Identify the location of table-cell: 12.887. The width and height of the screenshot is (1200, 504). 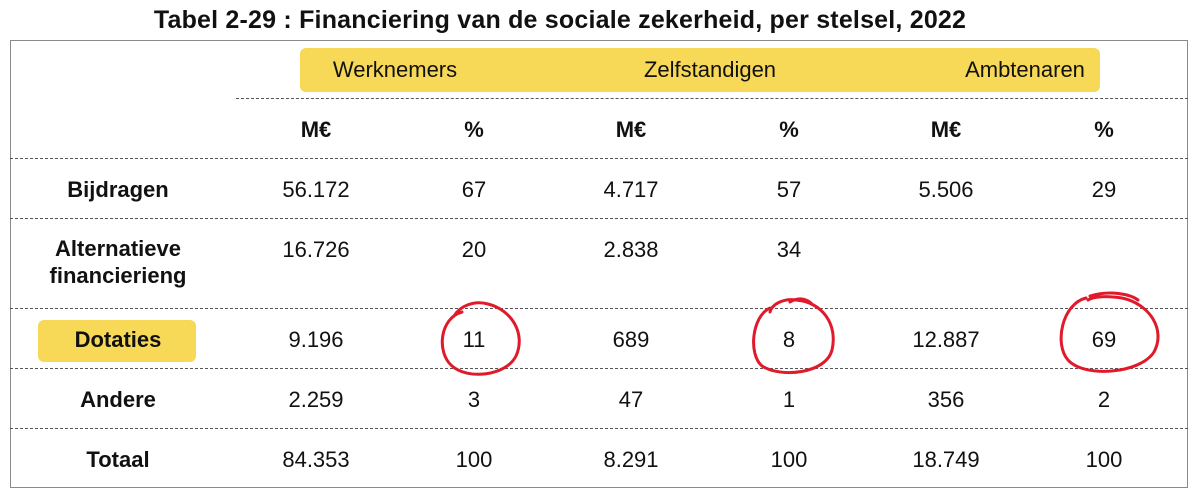
(946, 340).